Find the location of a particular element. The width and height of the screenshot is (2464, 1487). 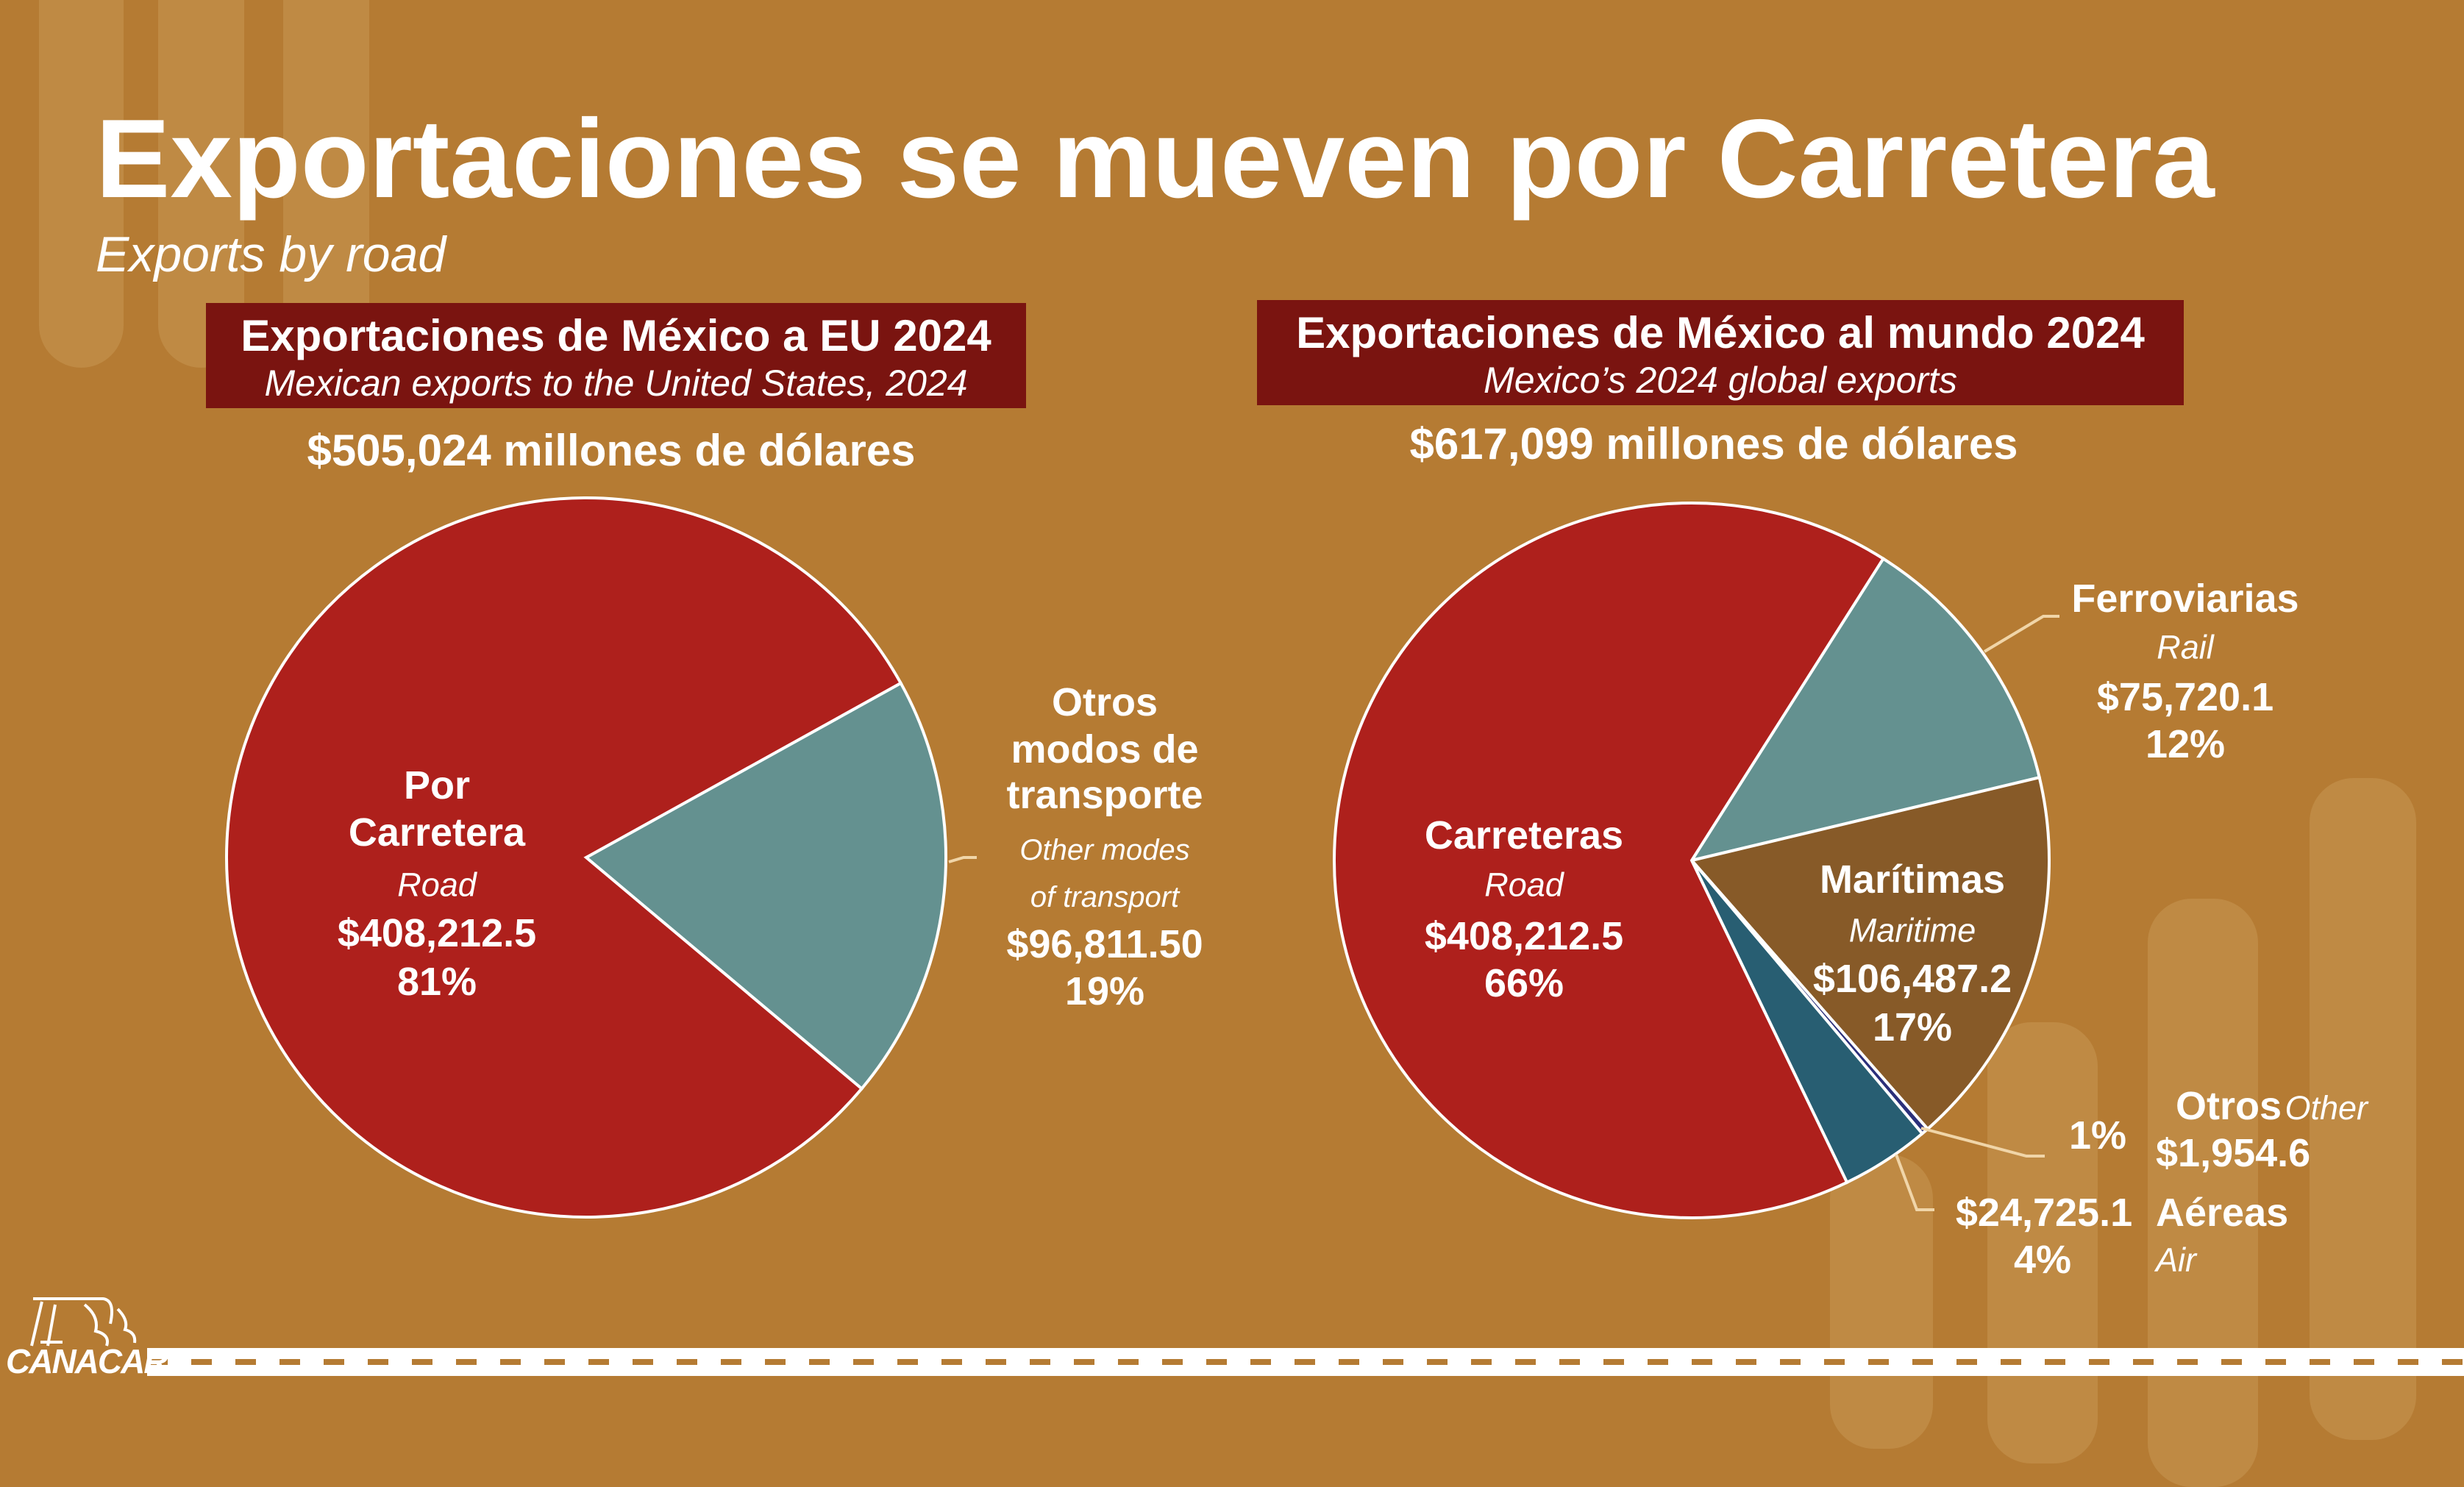

label-left-other-2: modos de is located at coordinates (1105, 749).